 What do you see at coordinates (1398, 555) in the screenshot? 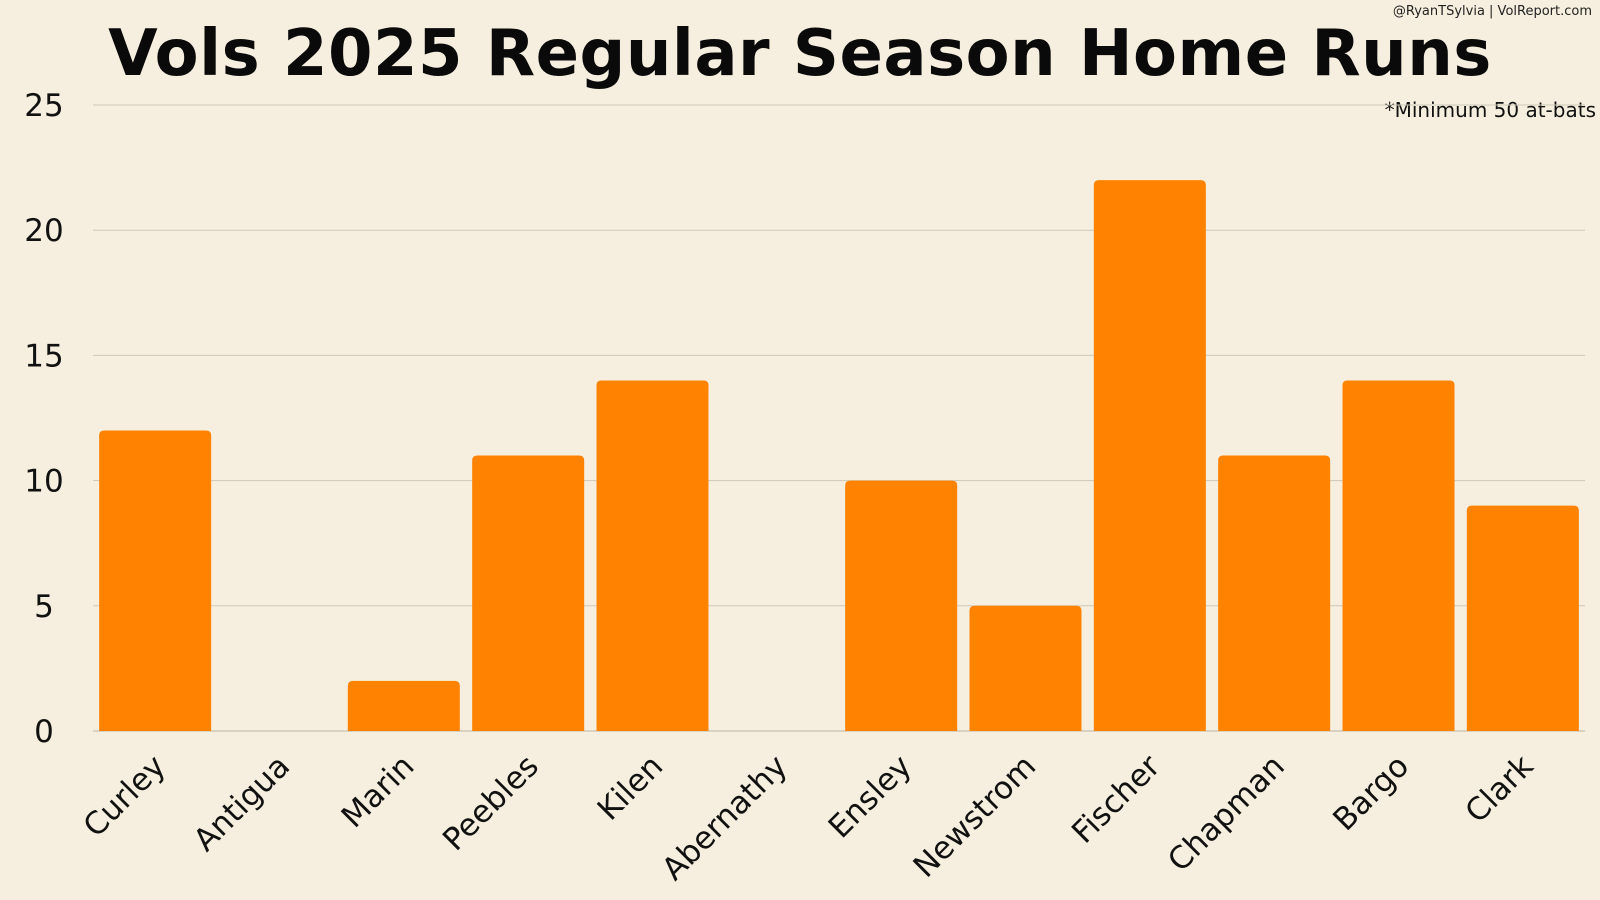
I see `bar-bargo` at bounding box center [1398, 555].